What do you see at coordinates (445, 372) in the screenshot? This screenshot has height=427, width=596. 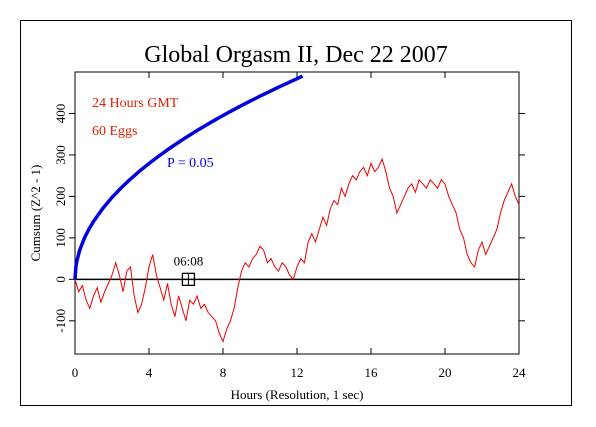 I see `x-tick-label: 20` at bounding box center [445, 372].